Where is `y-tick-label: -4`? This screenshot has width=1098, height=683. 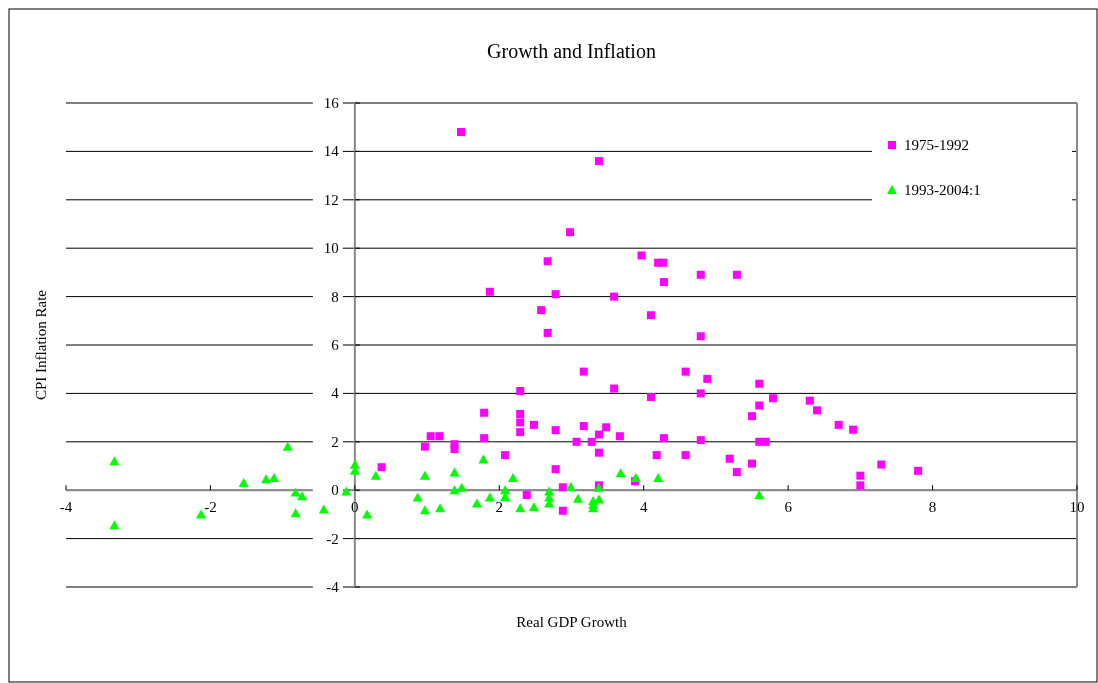
y-tick-label: -4 is located at coordinates (333, 587).